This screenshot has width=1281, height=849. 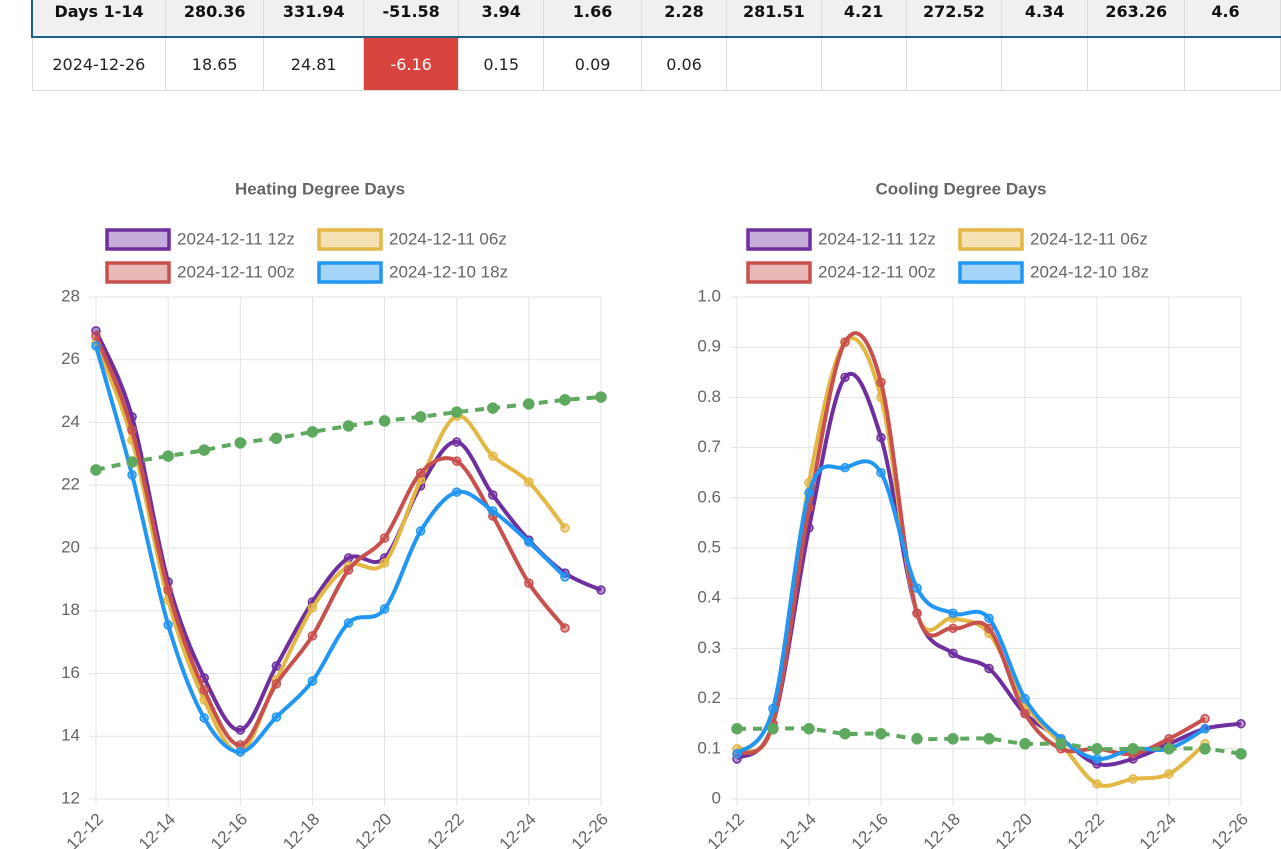 What do you see at coordinates (99, 63) in the screenshot?
I see `cell: 2024-12-26` at bounding box center [99, 63].